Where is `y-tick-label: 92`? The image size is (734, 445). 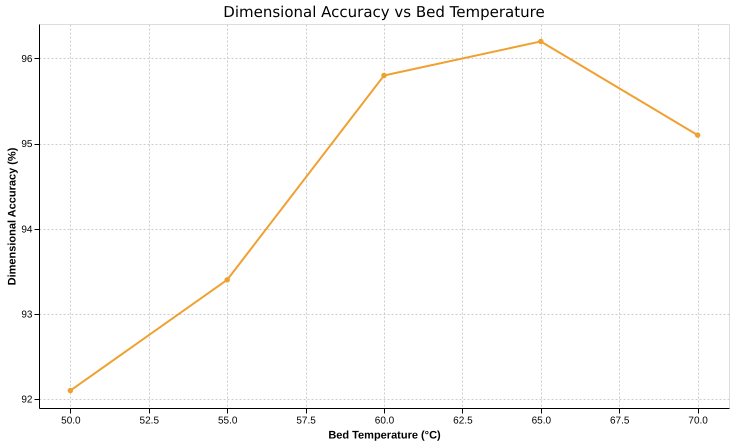 y-tick-label: 92 is located at coordinates (27, 400).